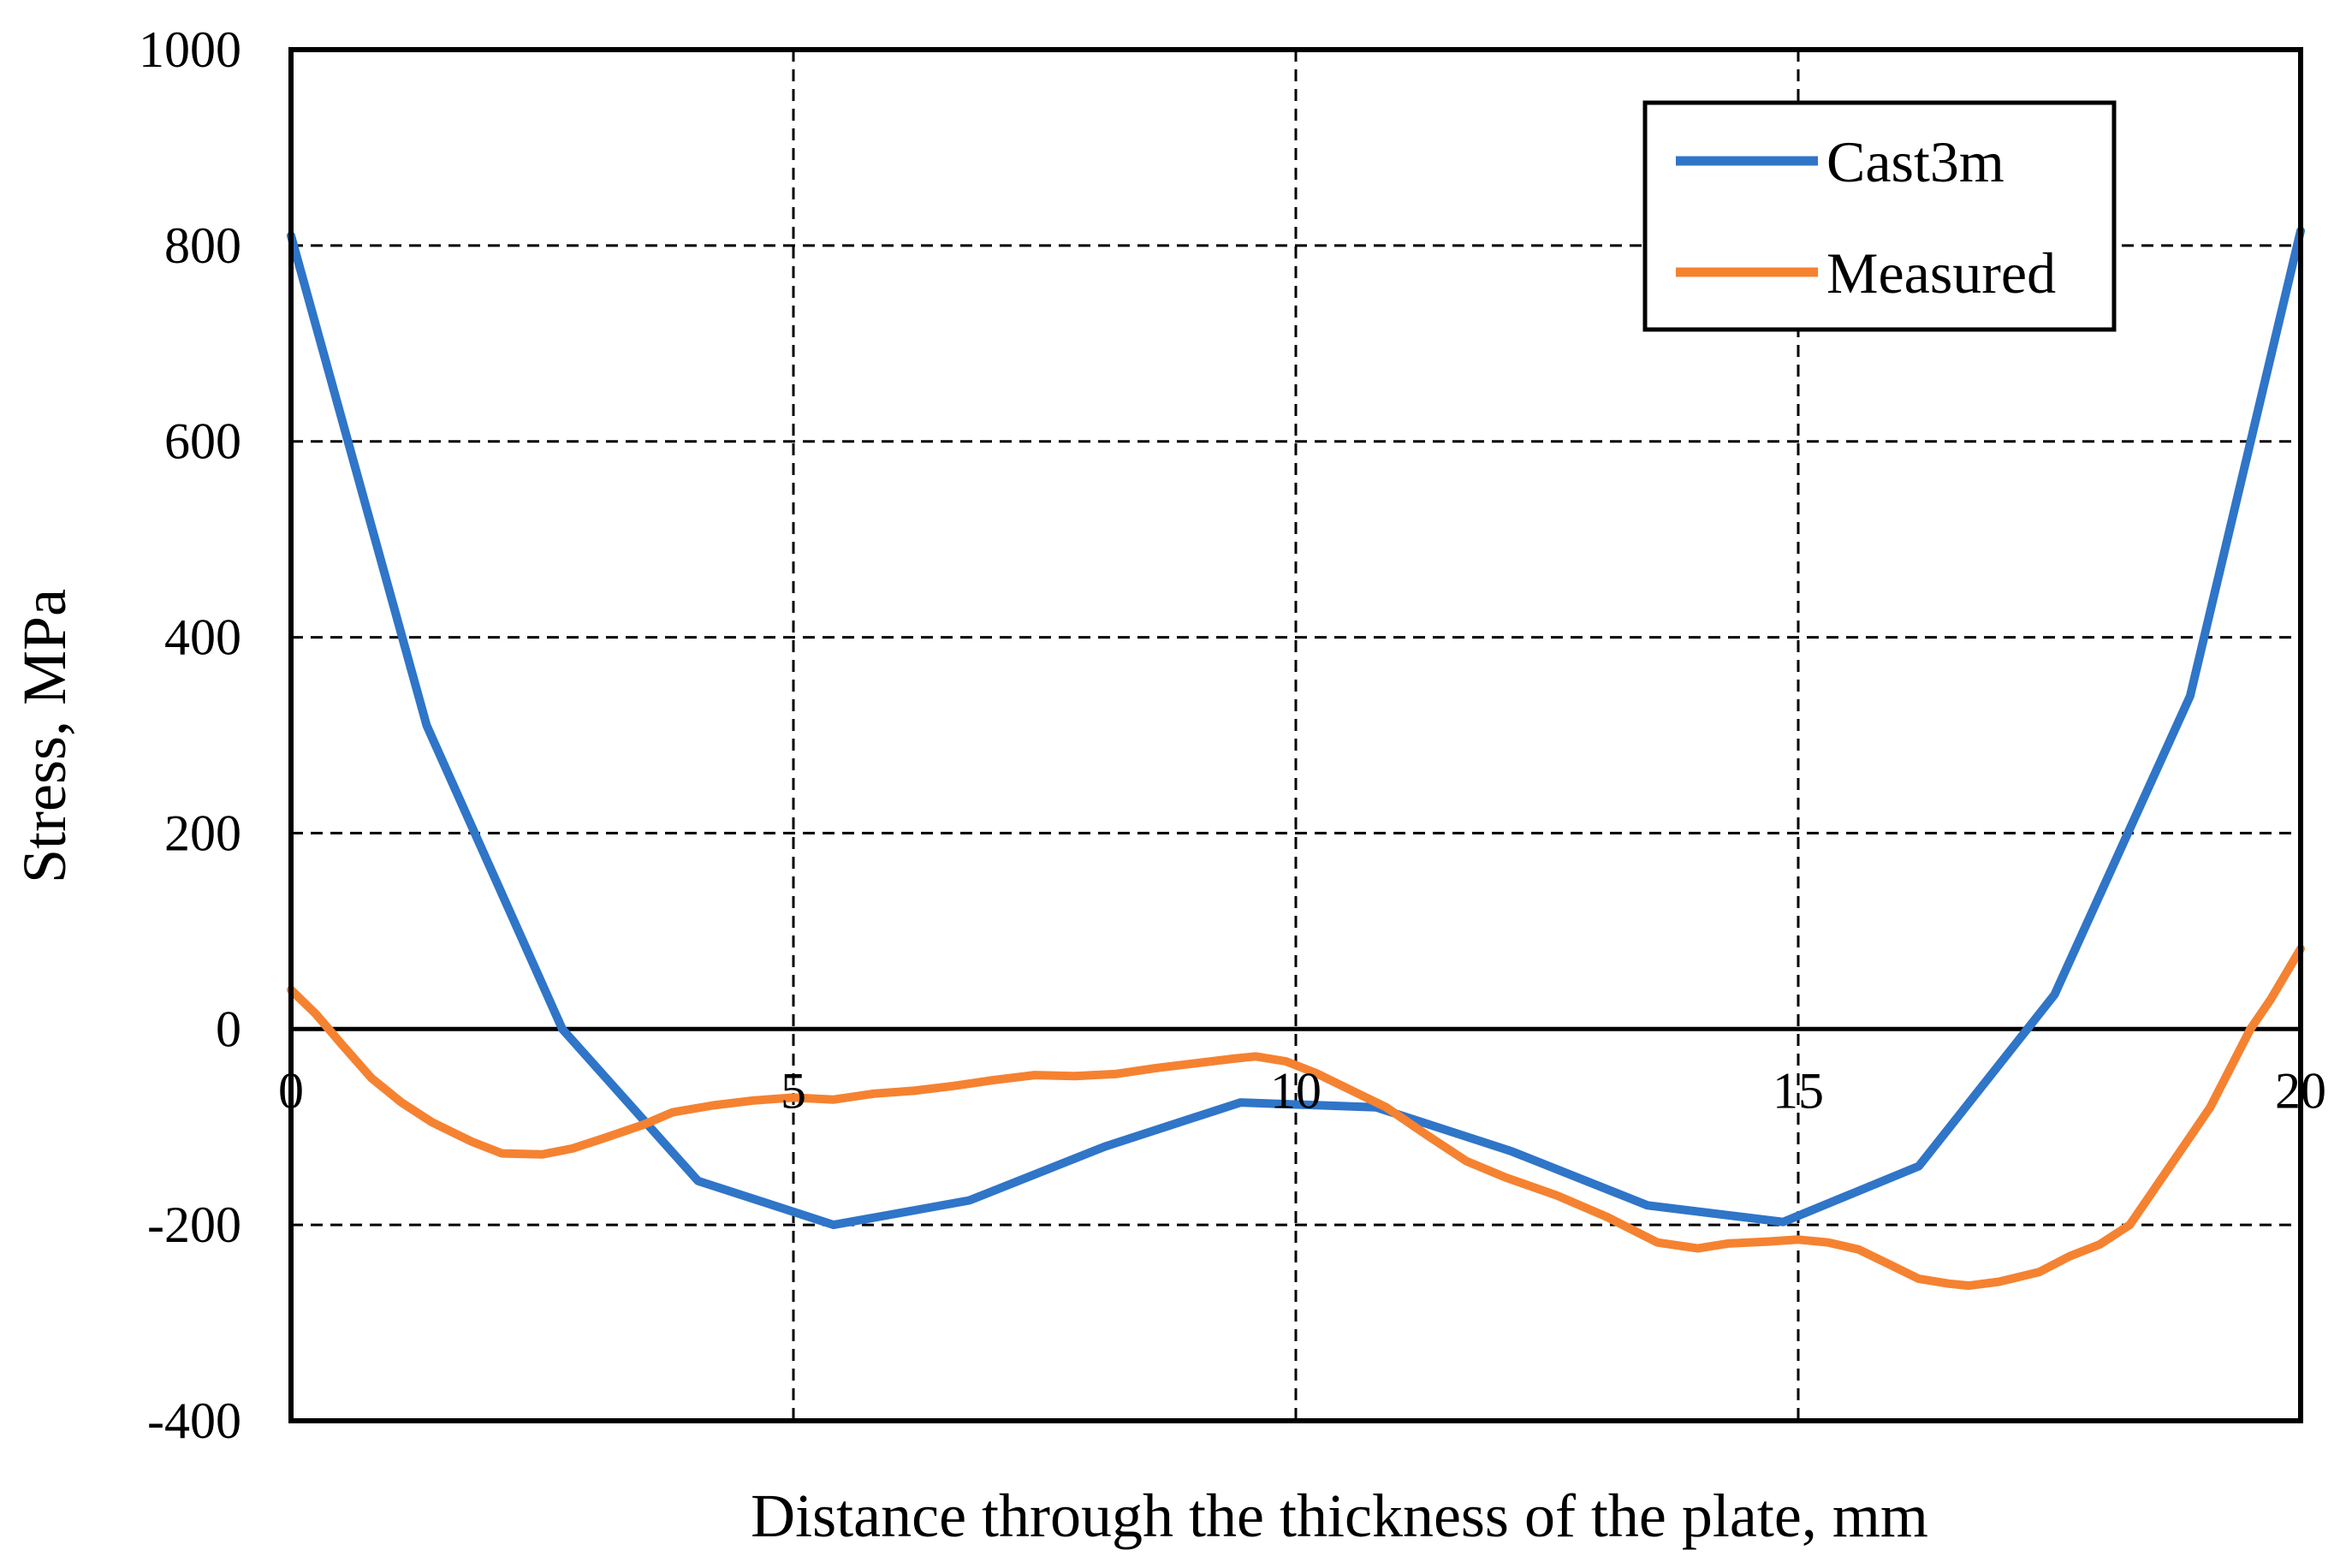 The image size is (2346, 1568). Describe the element at coordinates (228, 1029) in the screenshot. I see `y-tick-label: 0` at that location.